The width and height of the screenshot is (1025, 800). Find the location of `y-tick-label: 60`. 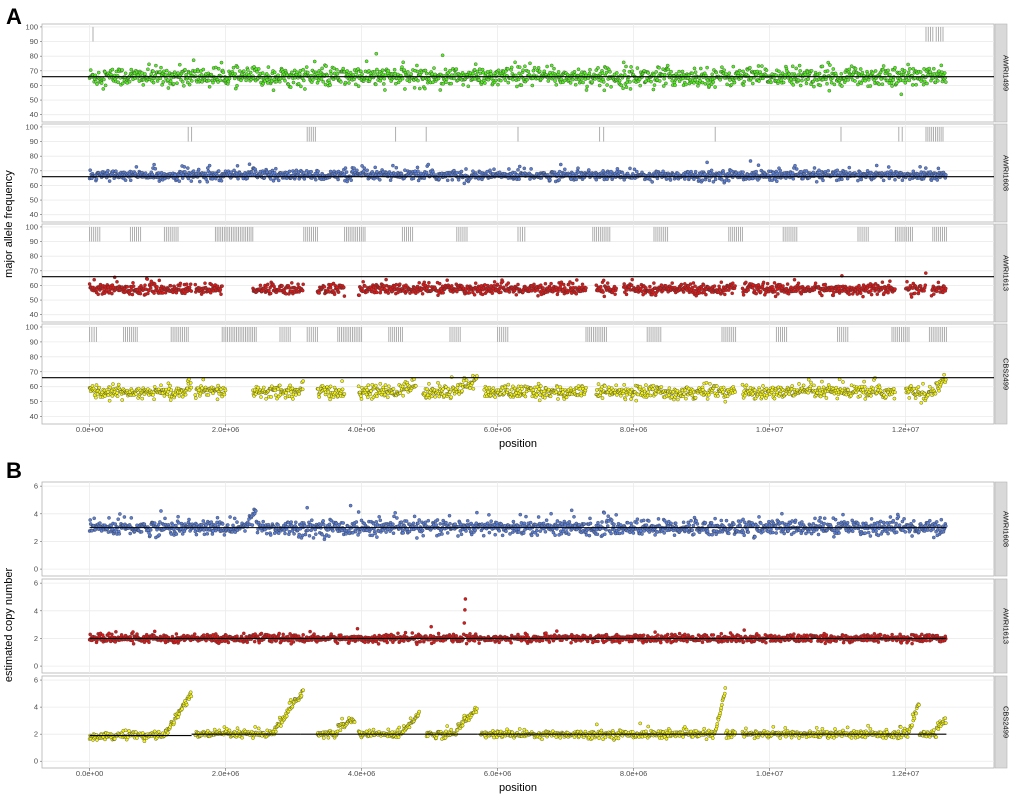

y-tick-label: 60 is located at coordinates (34, 386).